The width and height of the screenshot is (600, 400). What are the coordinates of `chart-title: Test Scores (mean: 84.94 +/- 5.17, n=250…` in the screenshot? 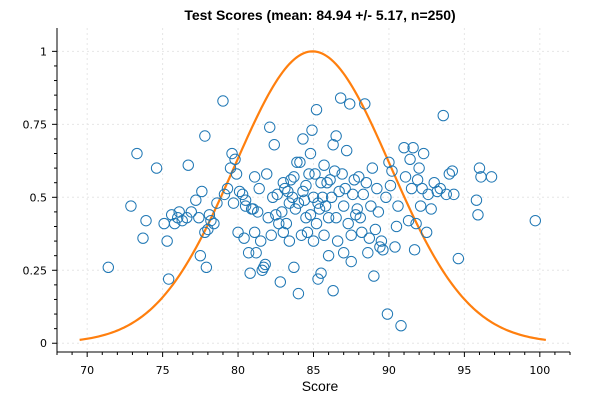 It's located at (319, 15).